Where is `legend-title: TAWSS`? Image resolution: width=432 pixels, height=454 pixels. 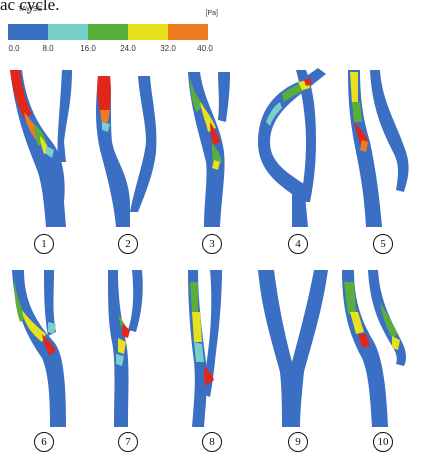 legend-title: TAWSS is located at coordinates (30, 9).